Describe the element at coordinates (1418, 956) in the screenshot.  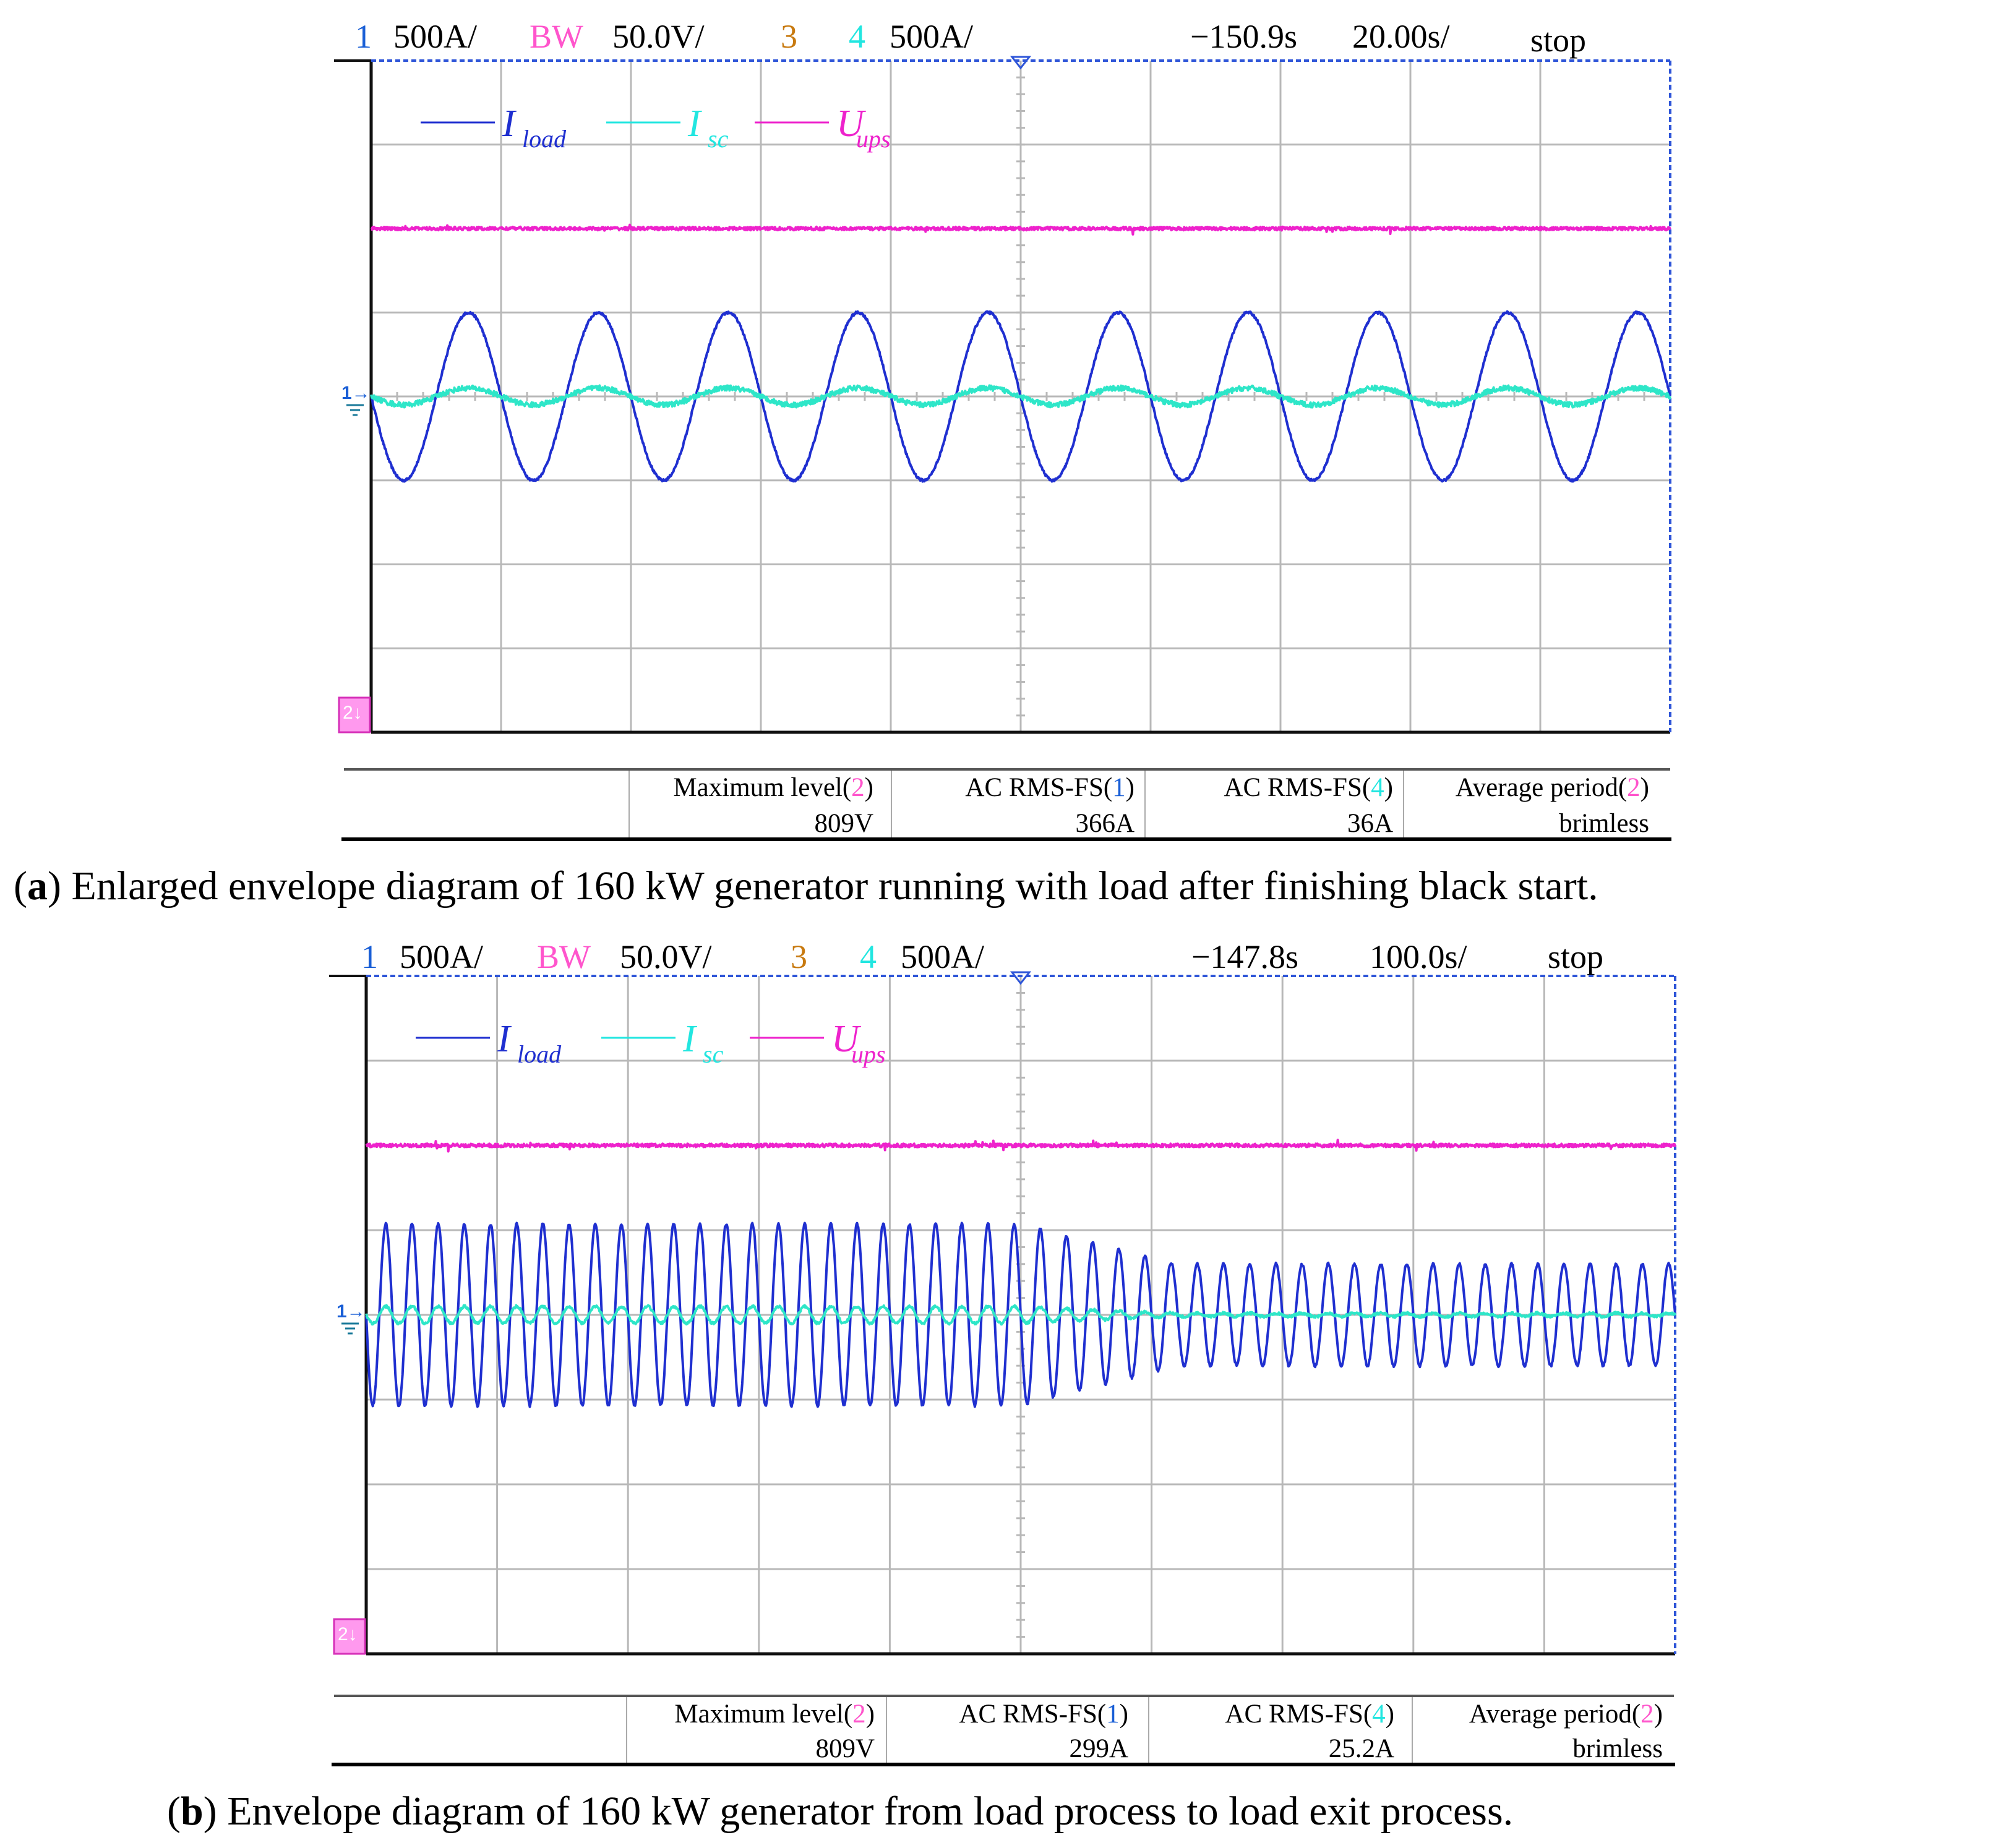
I see `time-per-division: 100.0s/` at that location.